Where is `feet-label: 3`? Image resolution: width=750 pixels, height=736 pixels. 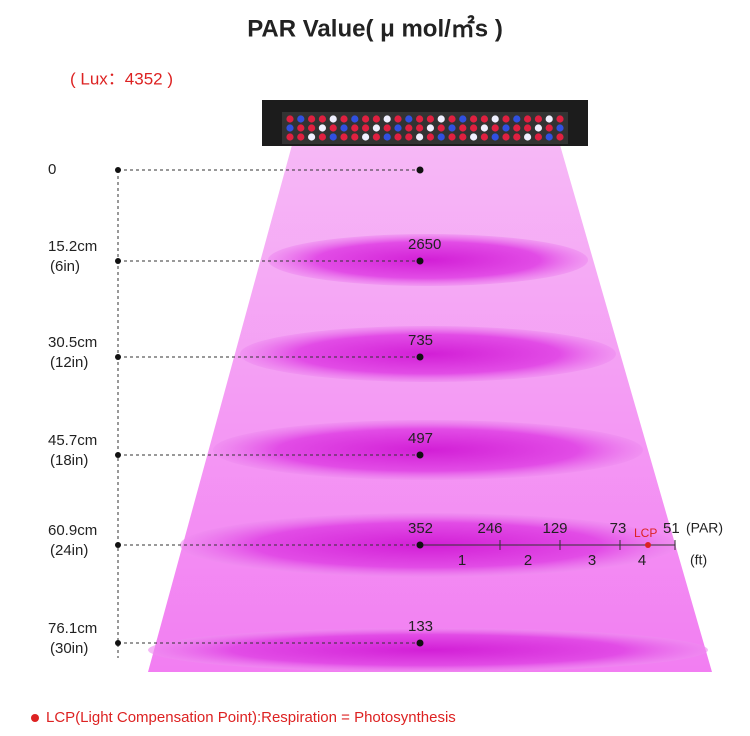 feet-label: 3 is located at coordinates (592, 560).